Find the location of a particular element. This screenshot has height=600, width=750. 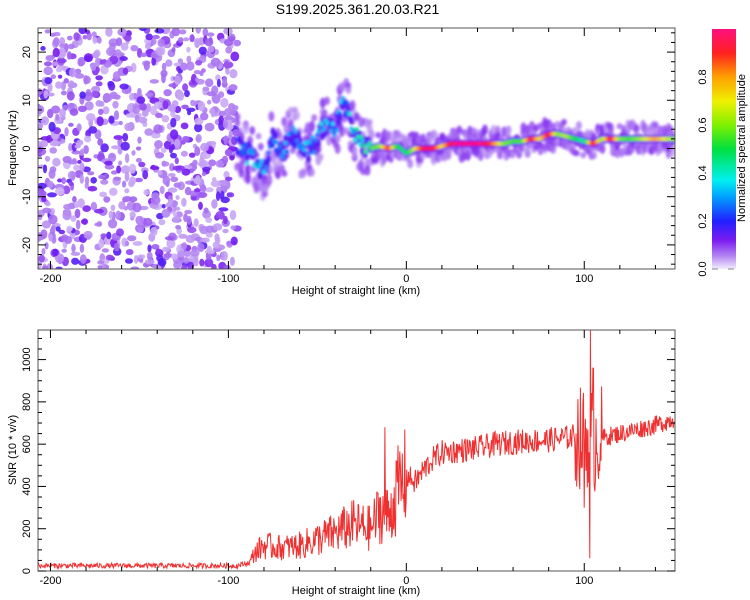

y-tick-label: 1000 is located at coordinates (27, 359).